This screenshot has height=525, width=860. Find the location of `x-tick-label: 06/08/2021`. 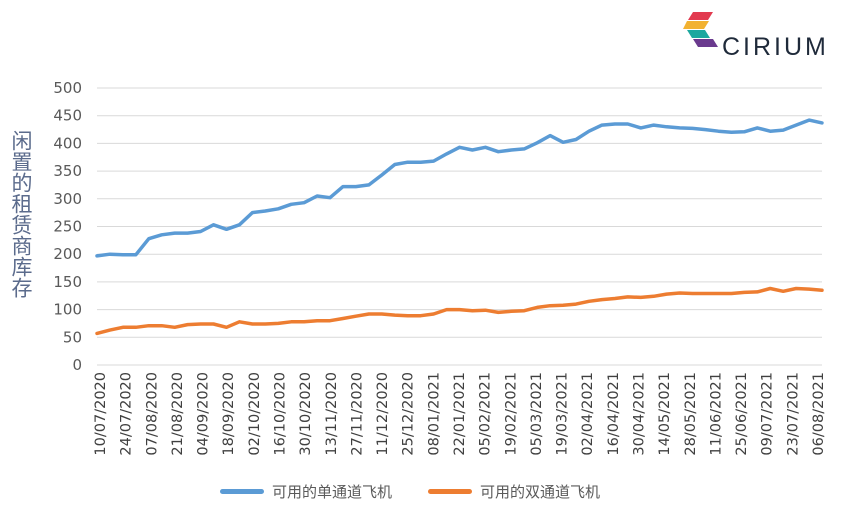

x-tick-label: 06/08/2021 is located at coordinates (819, 414).